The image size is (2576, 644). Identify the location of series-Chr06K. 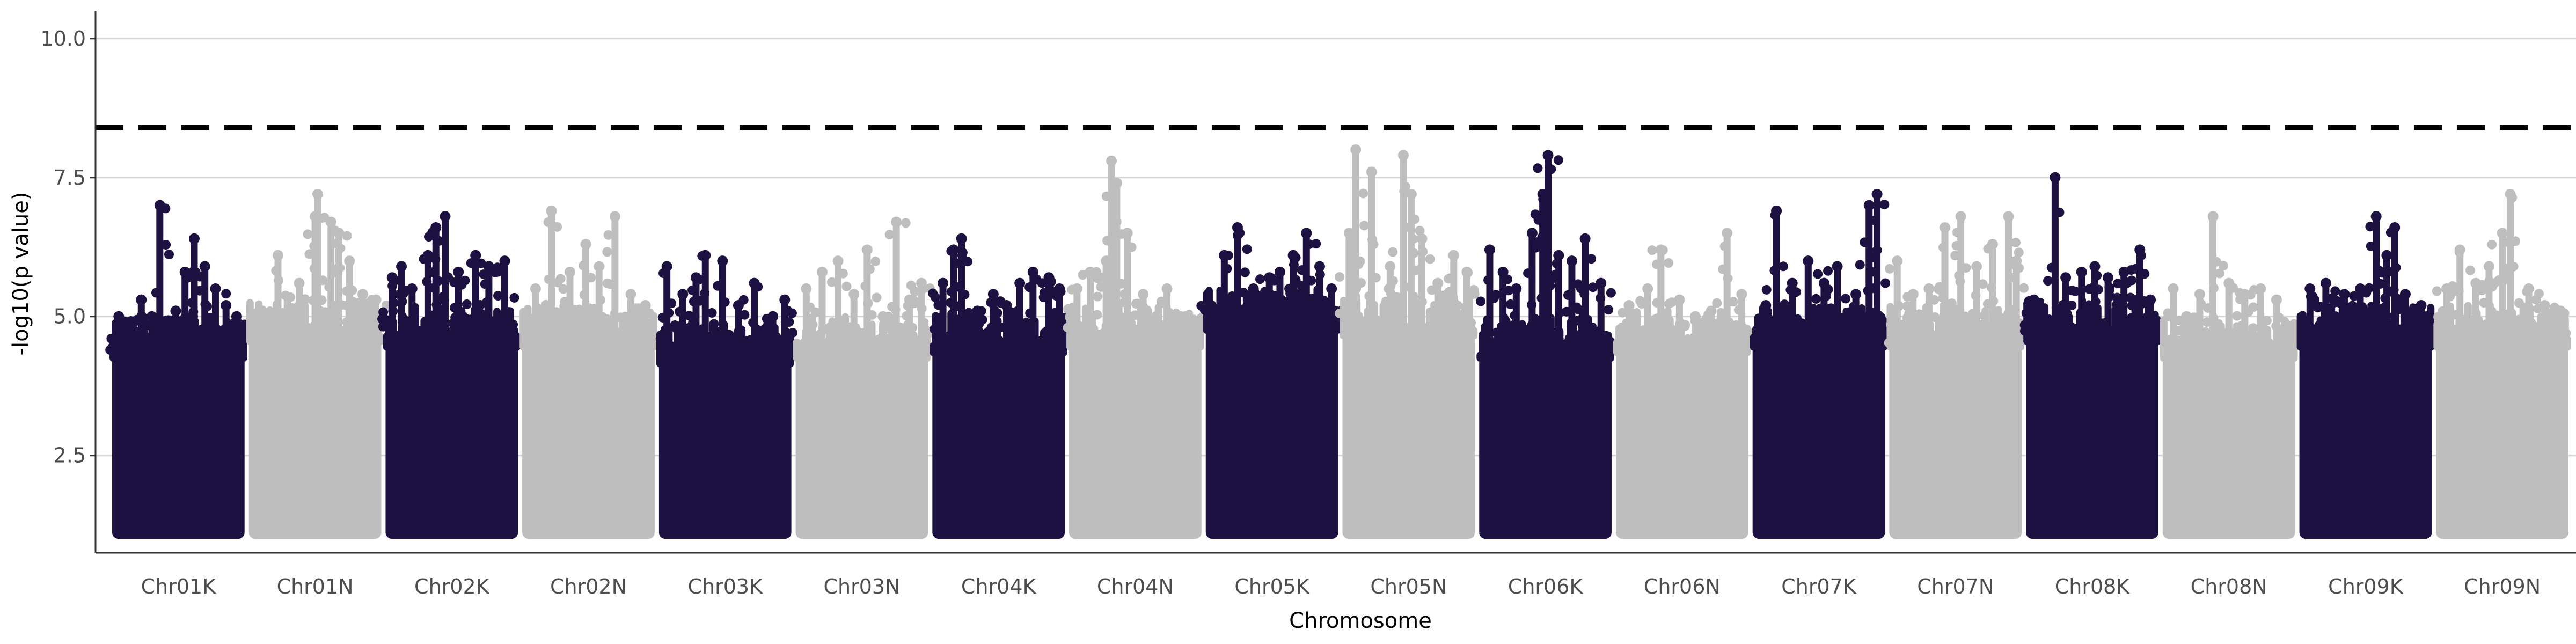
(1546, 344).